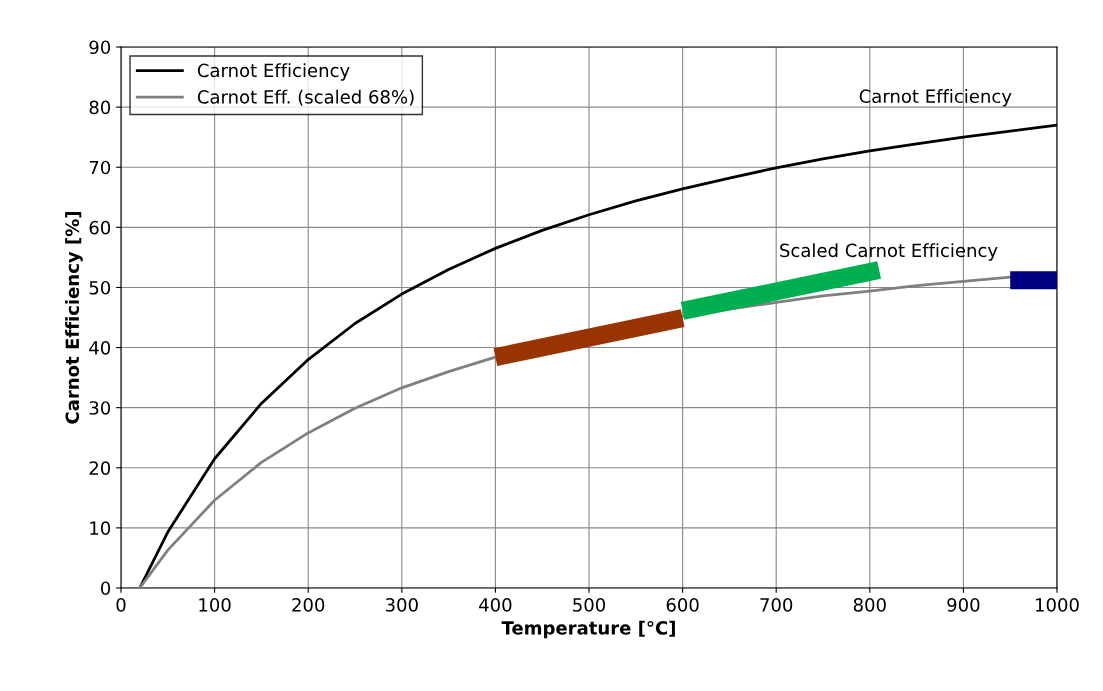  I want to click on x-tick-label: 200, so click(308, 605).